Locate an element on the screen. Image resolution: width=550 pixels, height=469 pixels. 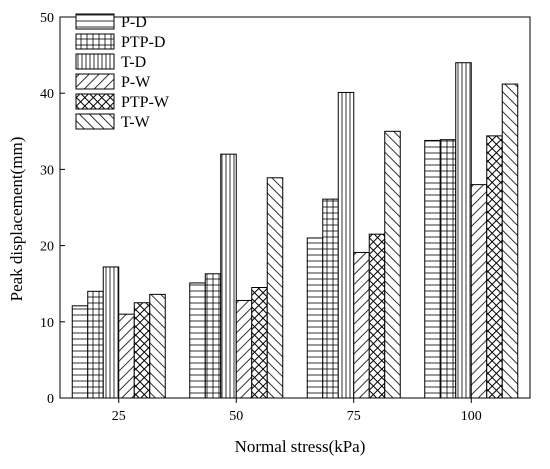
x-tick-label: 75 is located at coordinates (354, 416).